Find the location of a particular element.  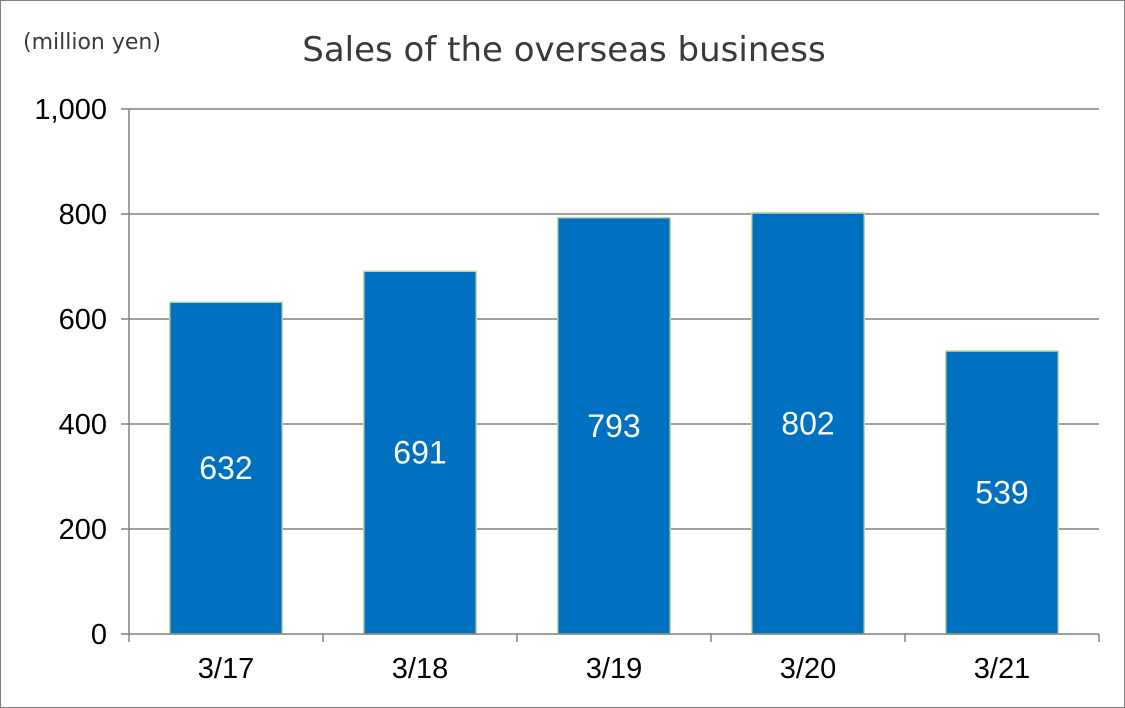

x-tick-label: 3/19 is located at coordinates (614, 669).